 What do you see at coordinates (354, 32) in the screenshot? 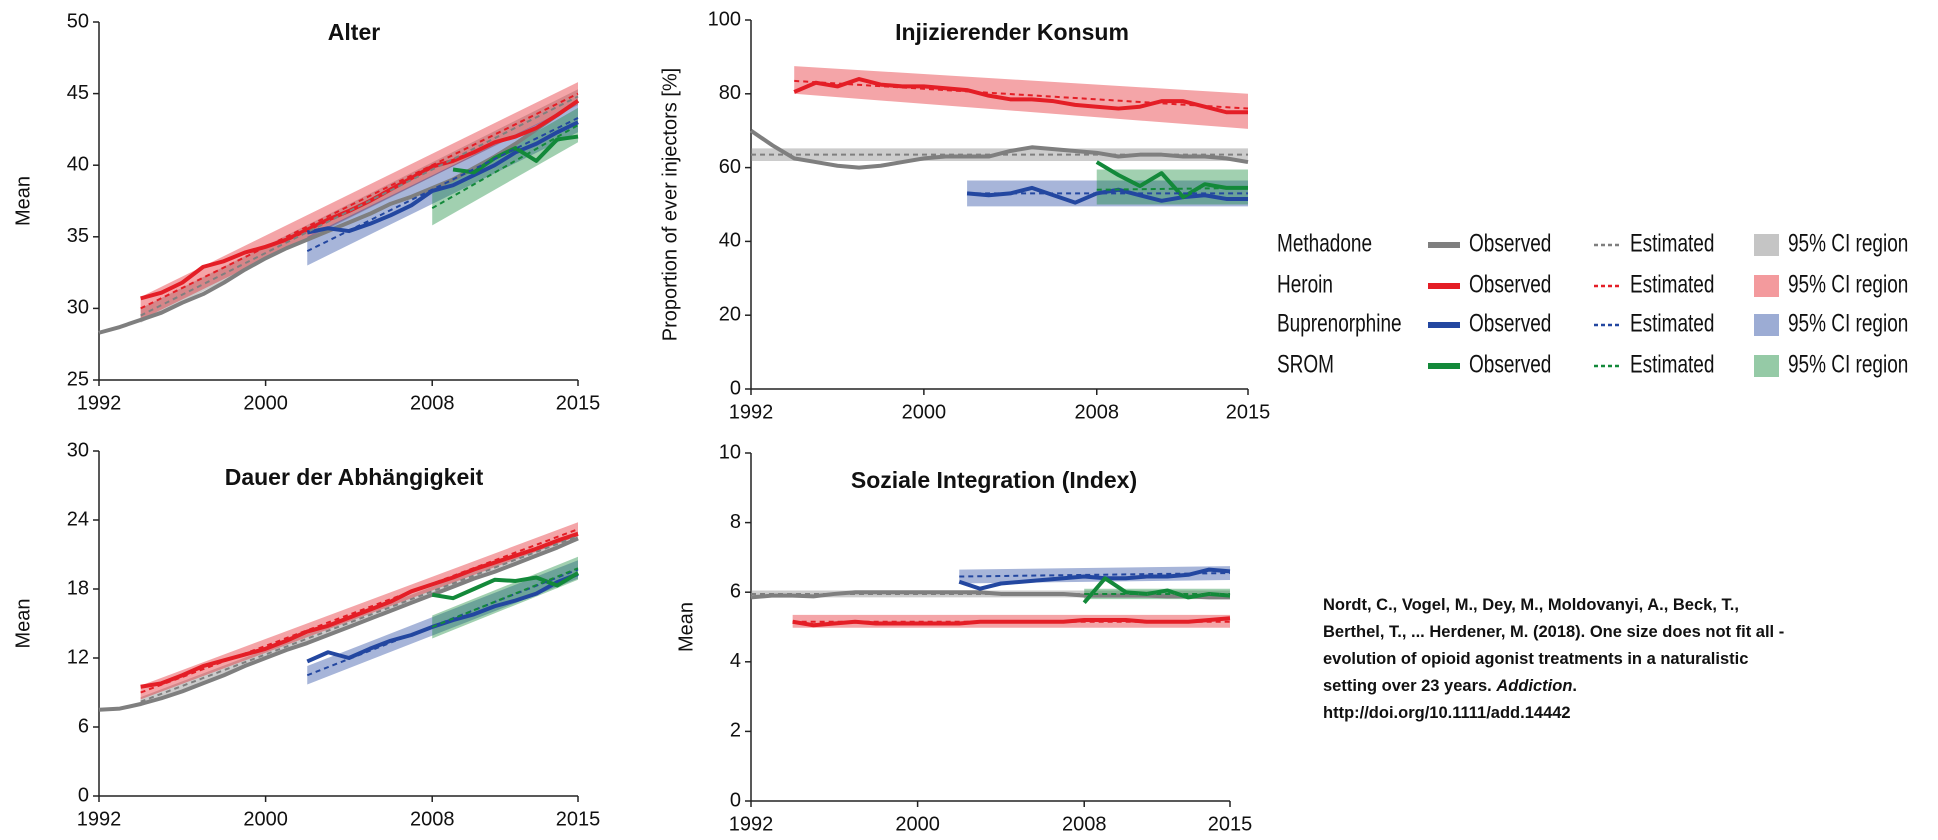
I see `chart-title: Alter` at bounding box center [354, 32].